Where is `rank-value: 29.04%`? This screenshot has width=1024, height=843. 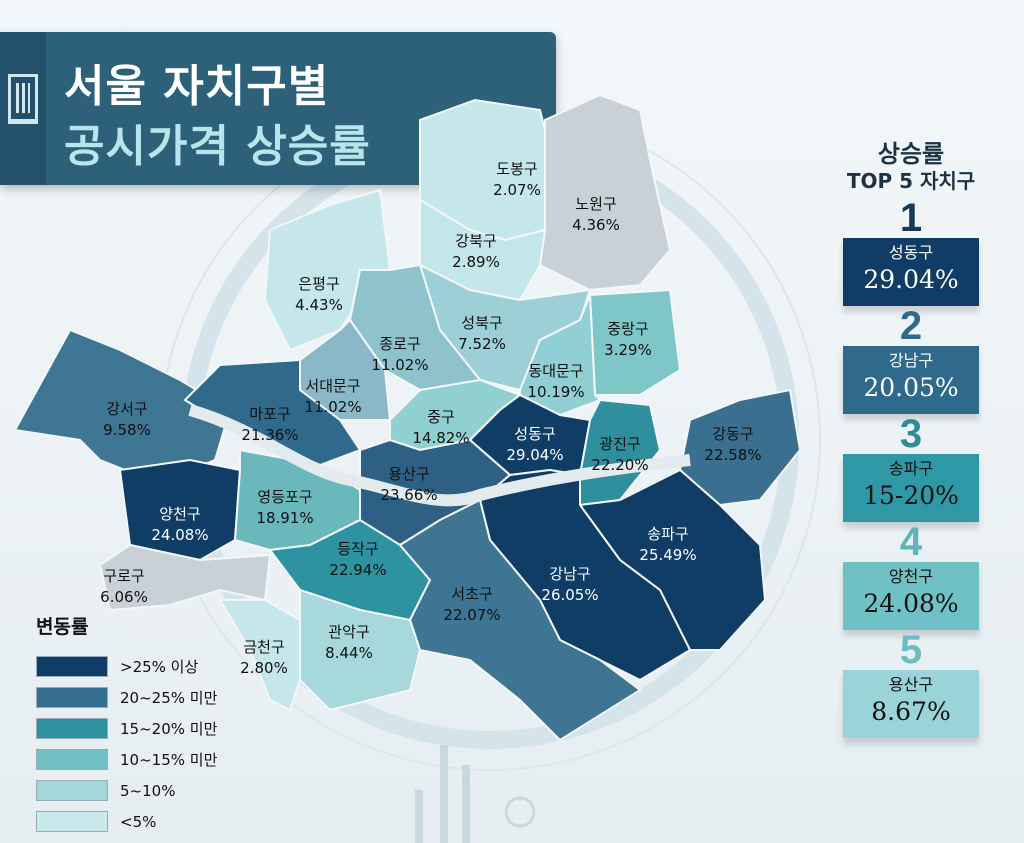
rank-value: 29.04% is located at coordinates (911, 279).